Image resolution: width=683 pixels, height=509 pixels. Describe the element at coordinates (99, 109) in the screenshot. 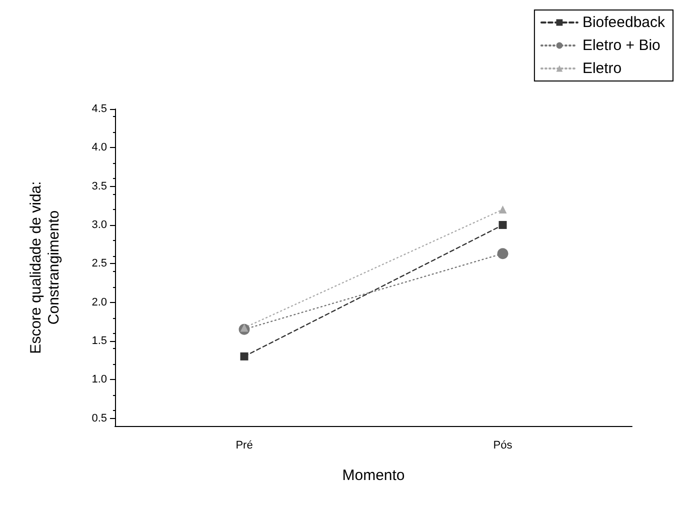

I see `y-tick-label: 4.5` at that location.